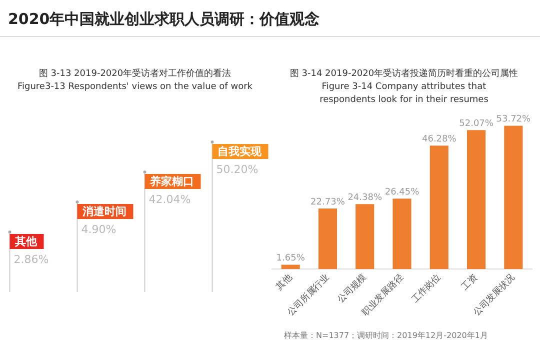 The width and height of the screenshot is (540, 348). What do you see at coordinates (135, 74) in the screenshot?
I see `text: 图 3-13 2019-2020年受访者对工作价值的看法` at bounding box center [135, 74].